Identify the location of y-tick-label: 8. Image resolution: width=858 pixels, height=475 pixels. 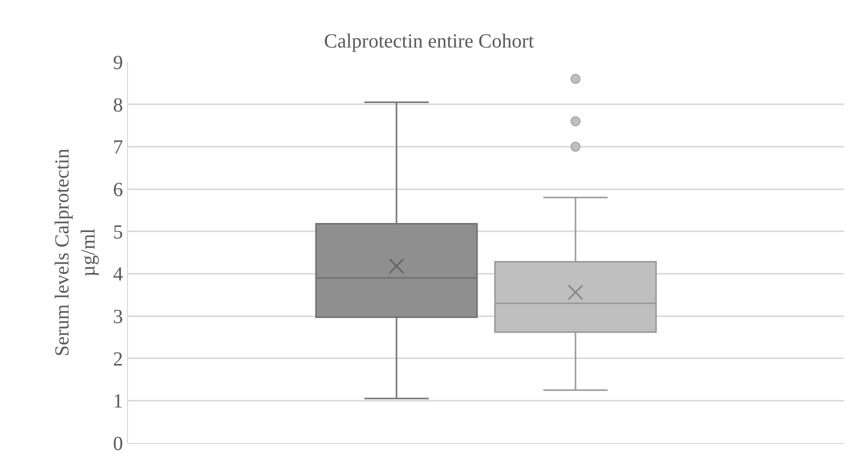
(118, 105).